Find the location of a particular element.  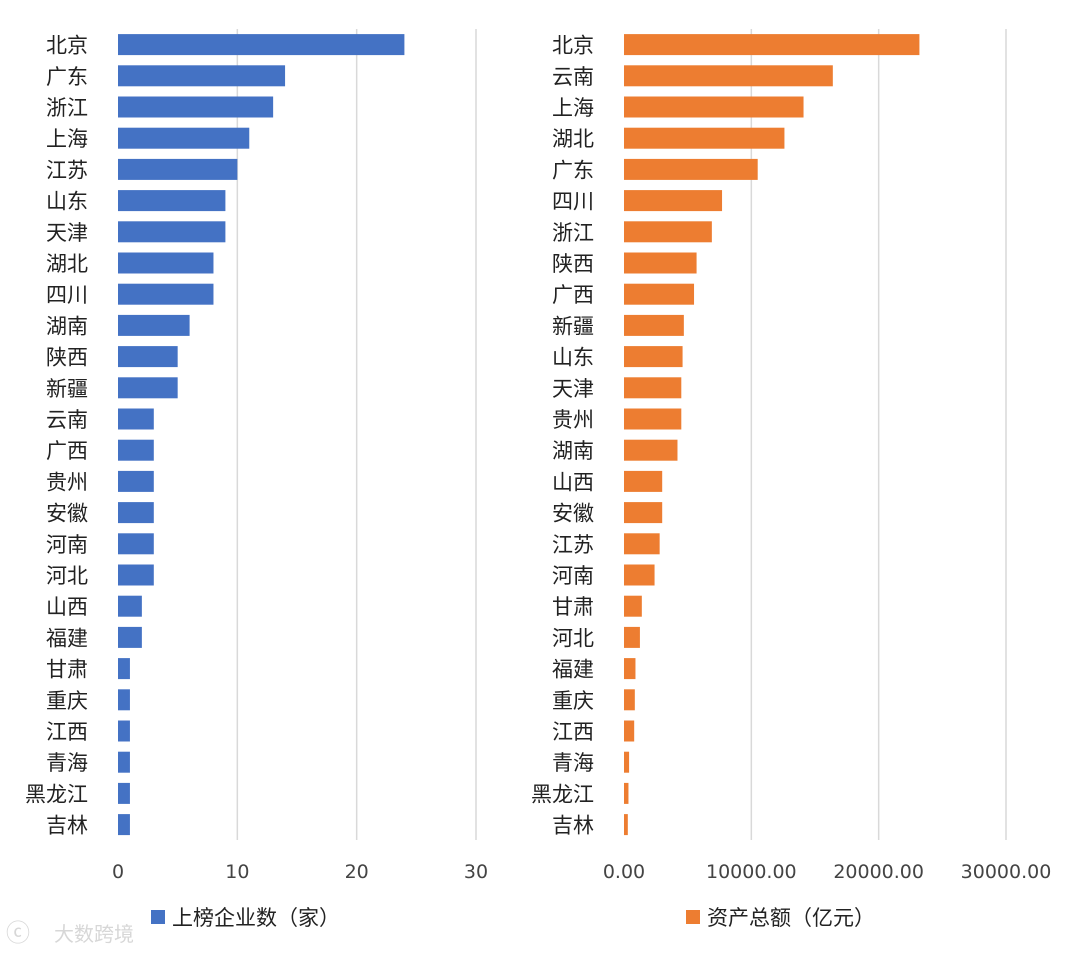

left-category-label: 新疆 is located at coordinates (67, 389).